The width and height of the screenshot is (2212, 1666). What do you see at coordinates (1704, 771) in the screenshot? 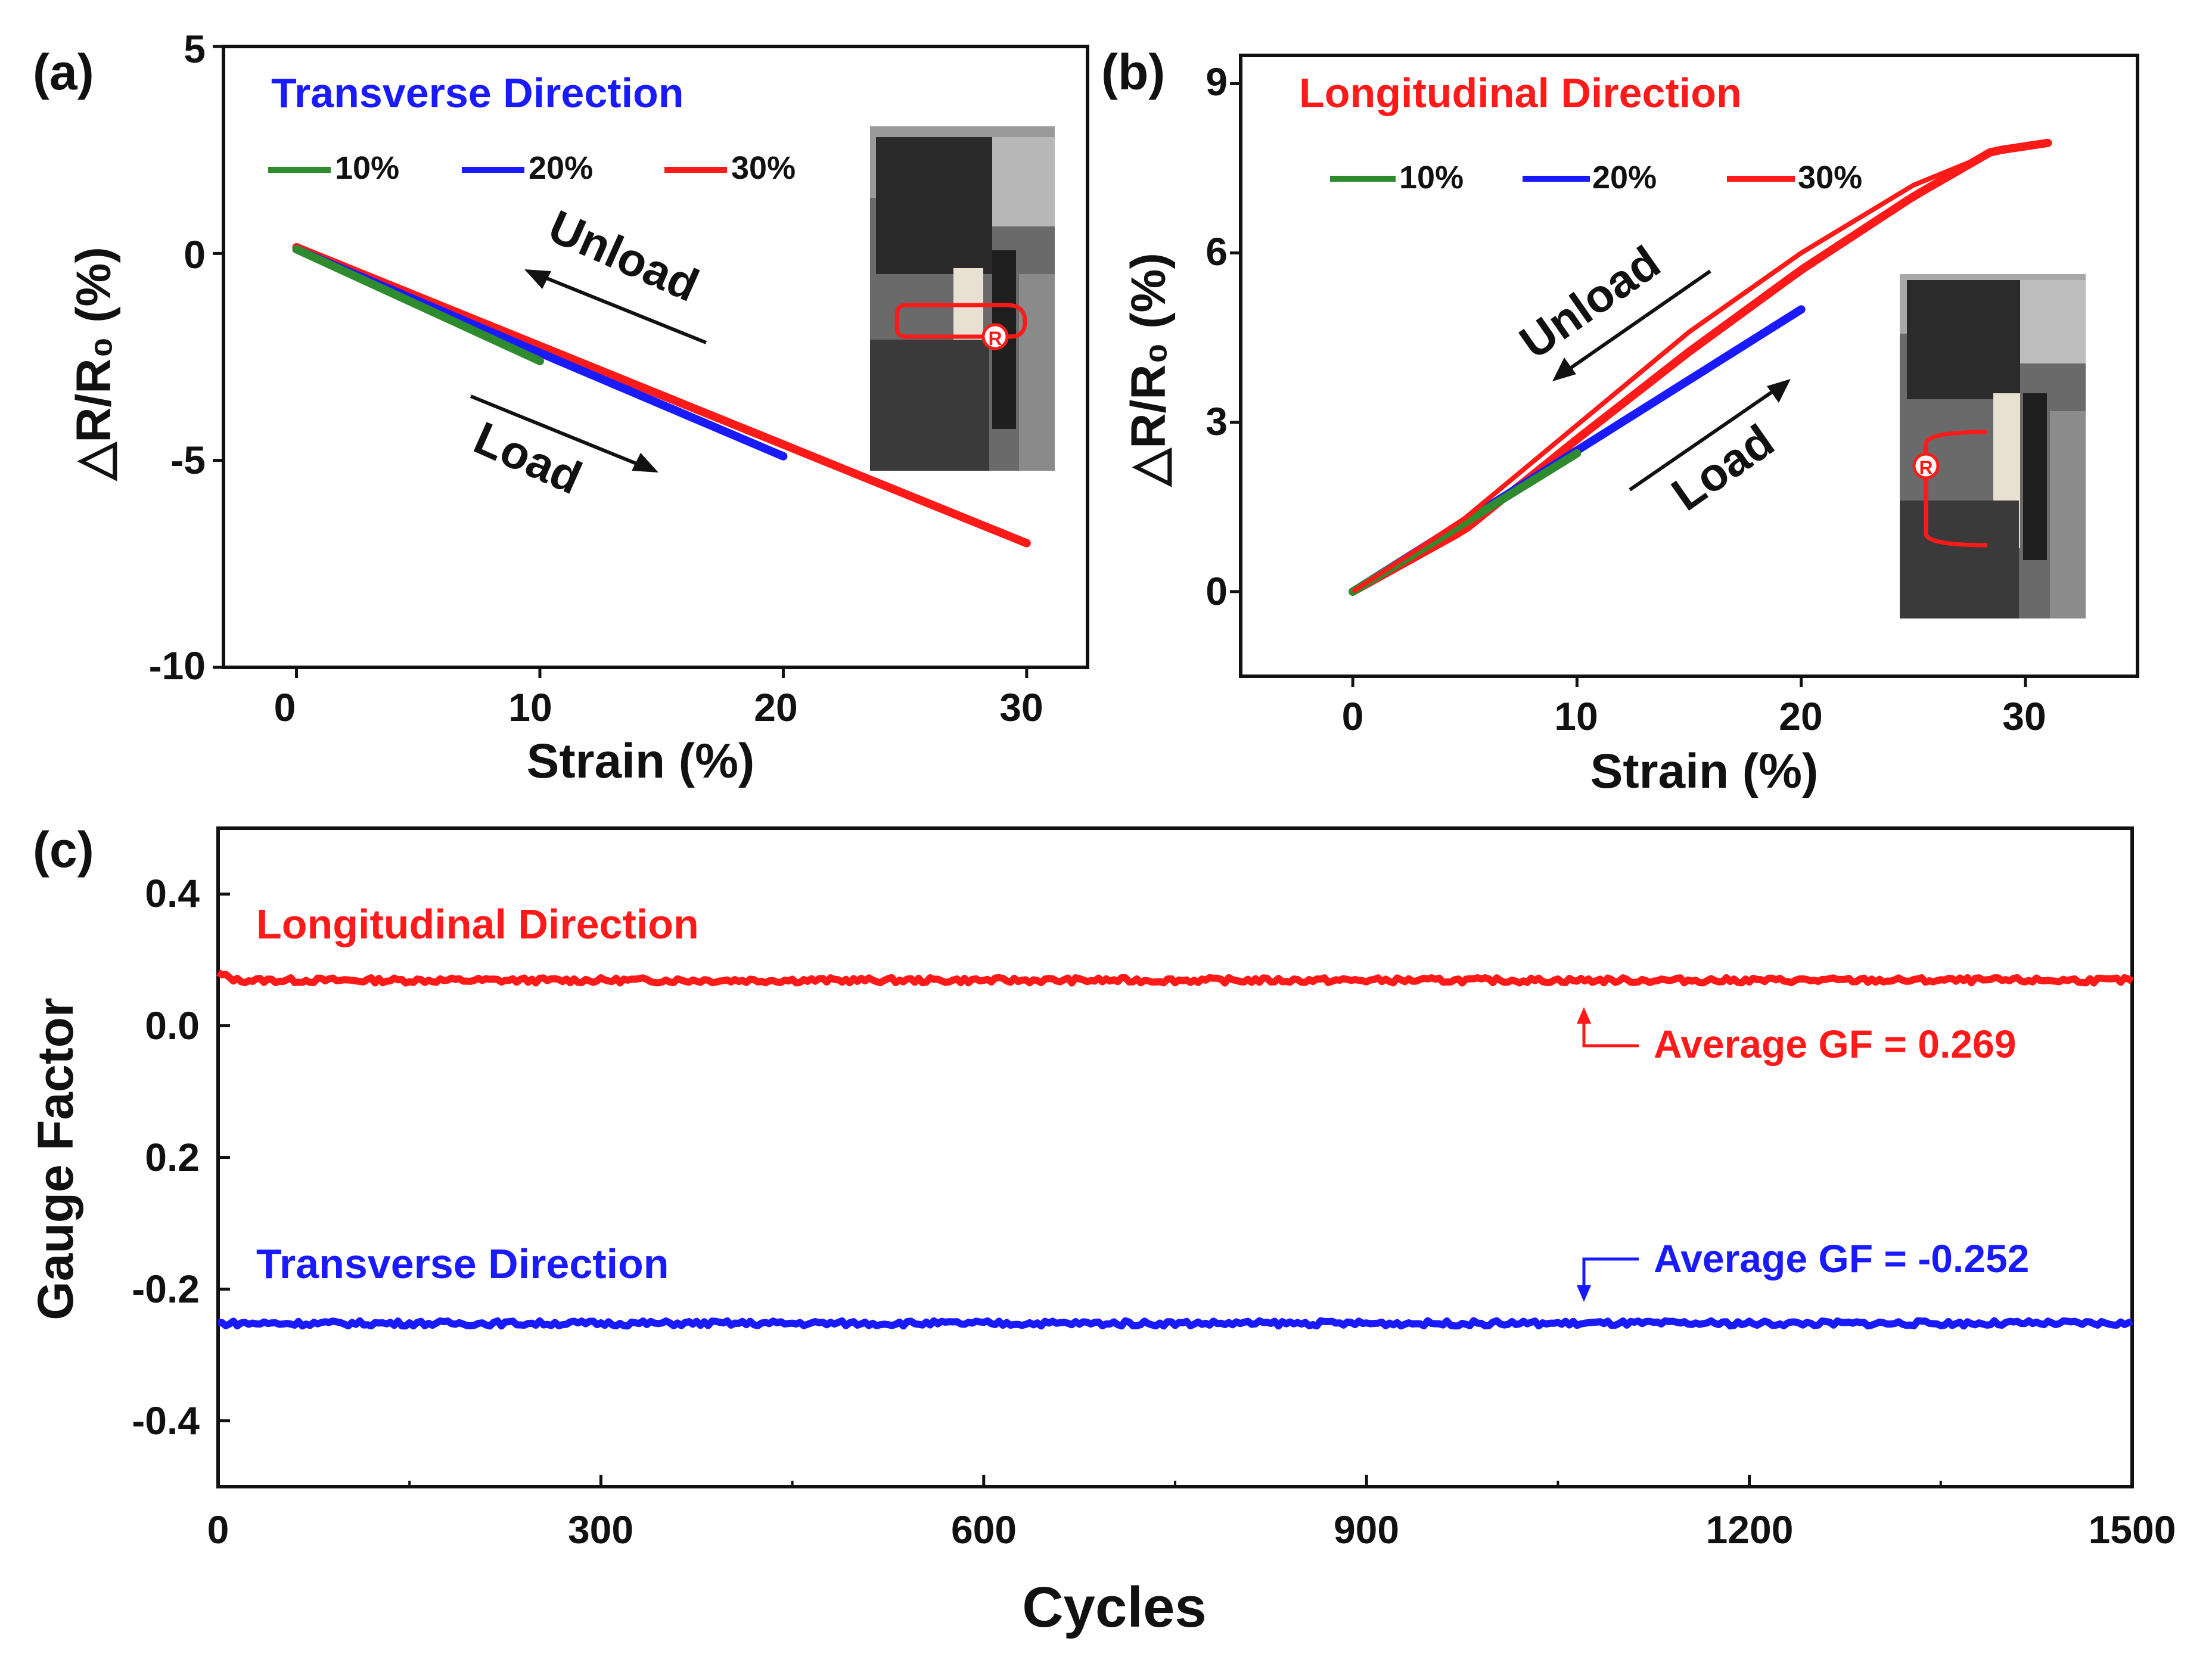
I see `panel-b-x-axis-label: Strain (%)` at bounding box center [1704, 771].